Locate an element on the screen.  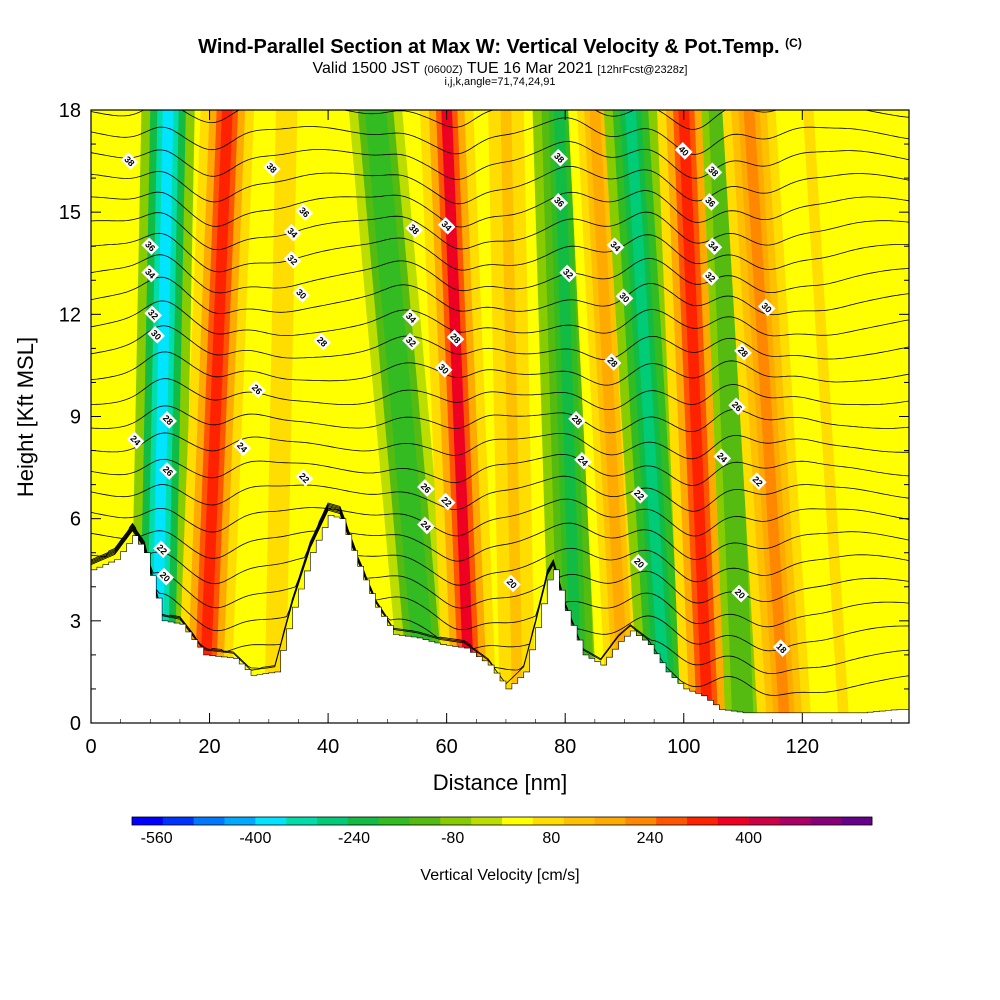
y-tick-label: 3 is located at coordinates (75, 622).